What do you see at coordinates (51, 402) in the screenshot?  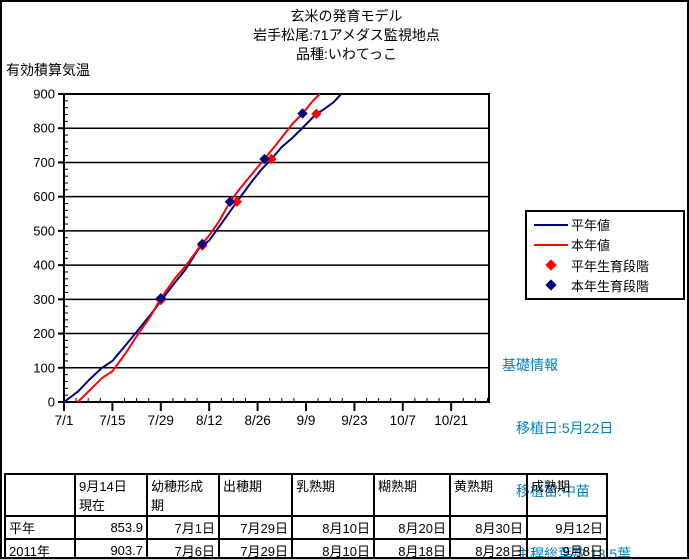 I see `y-tick-label: 0` at bounding box center [51, 402].